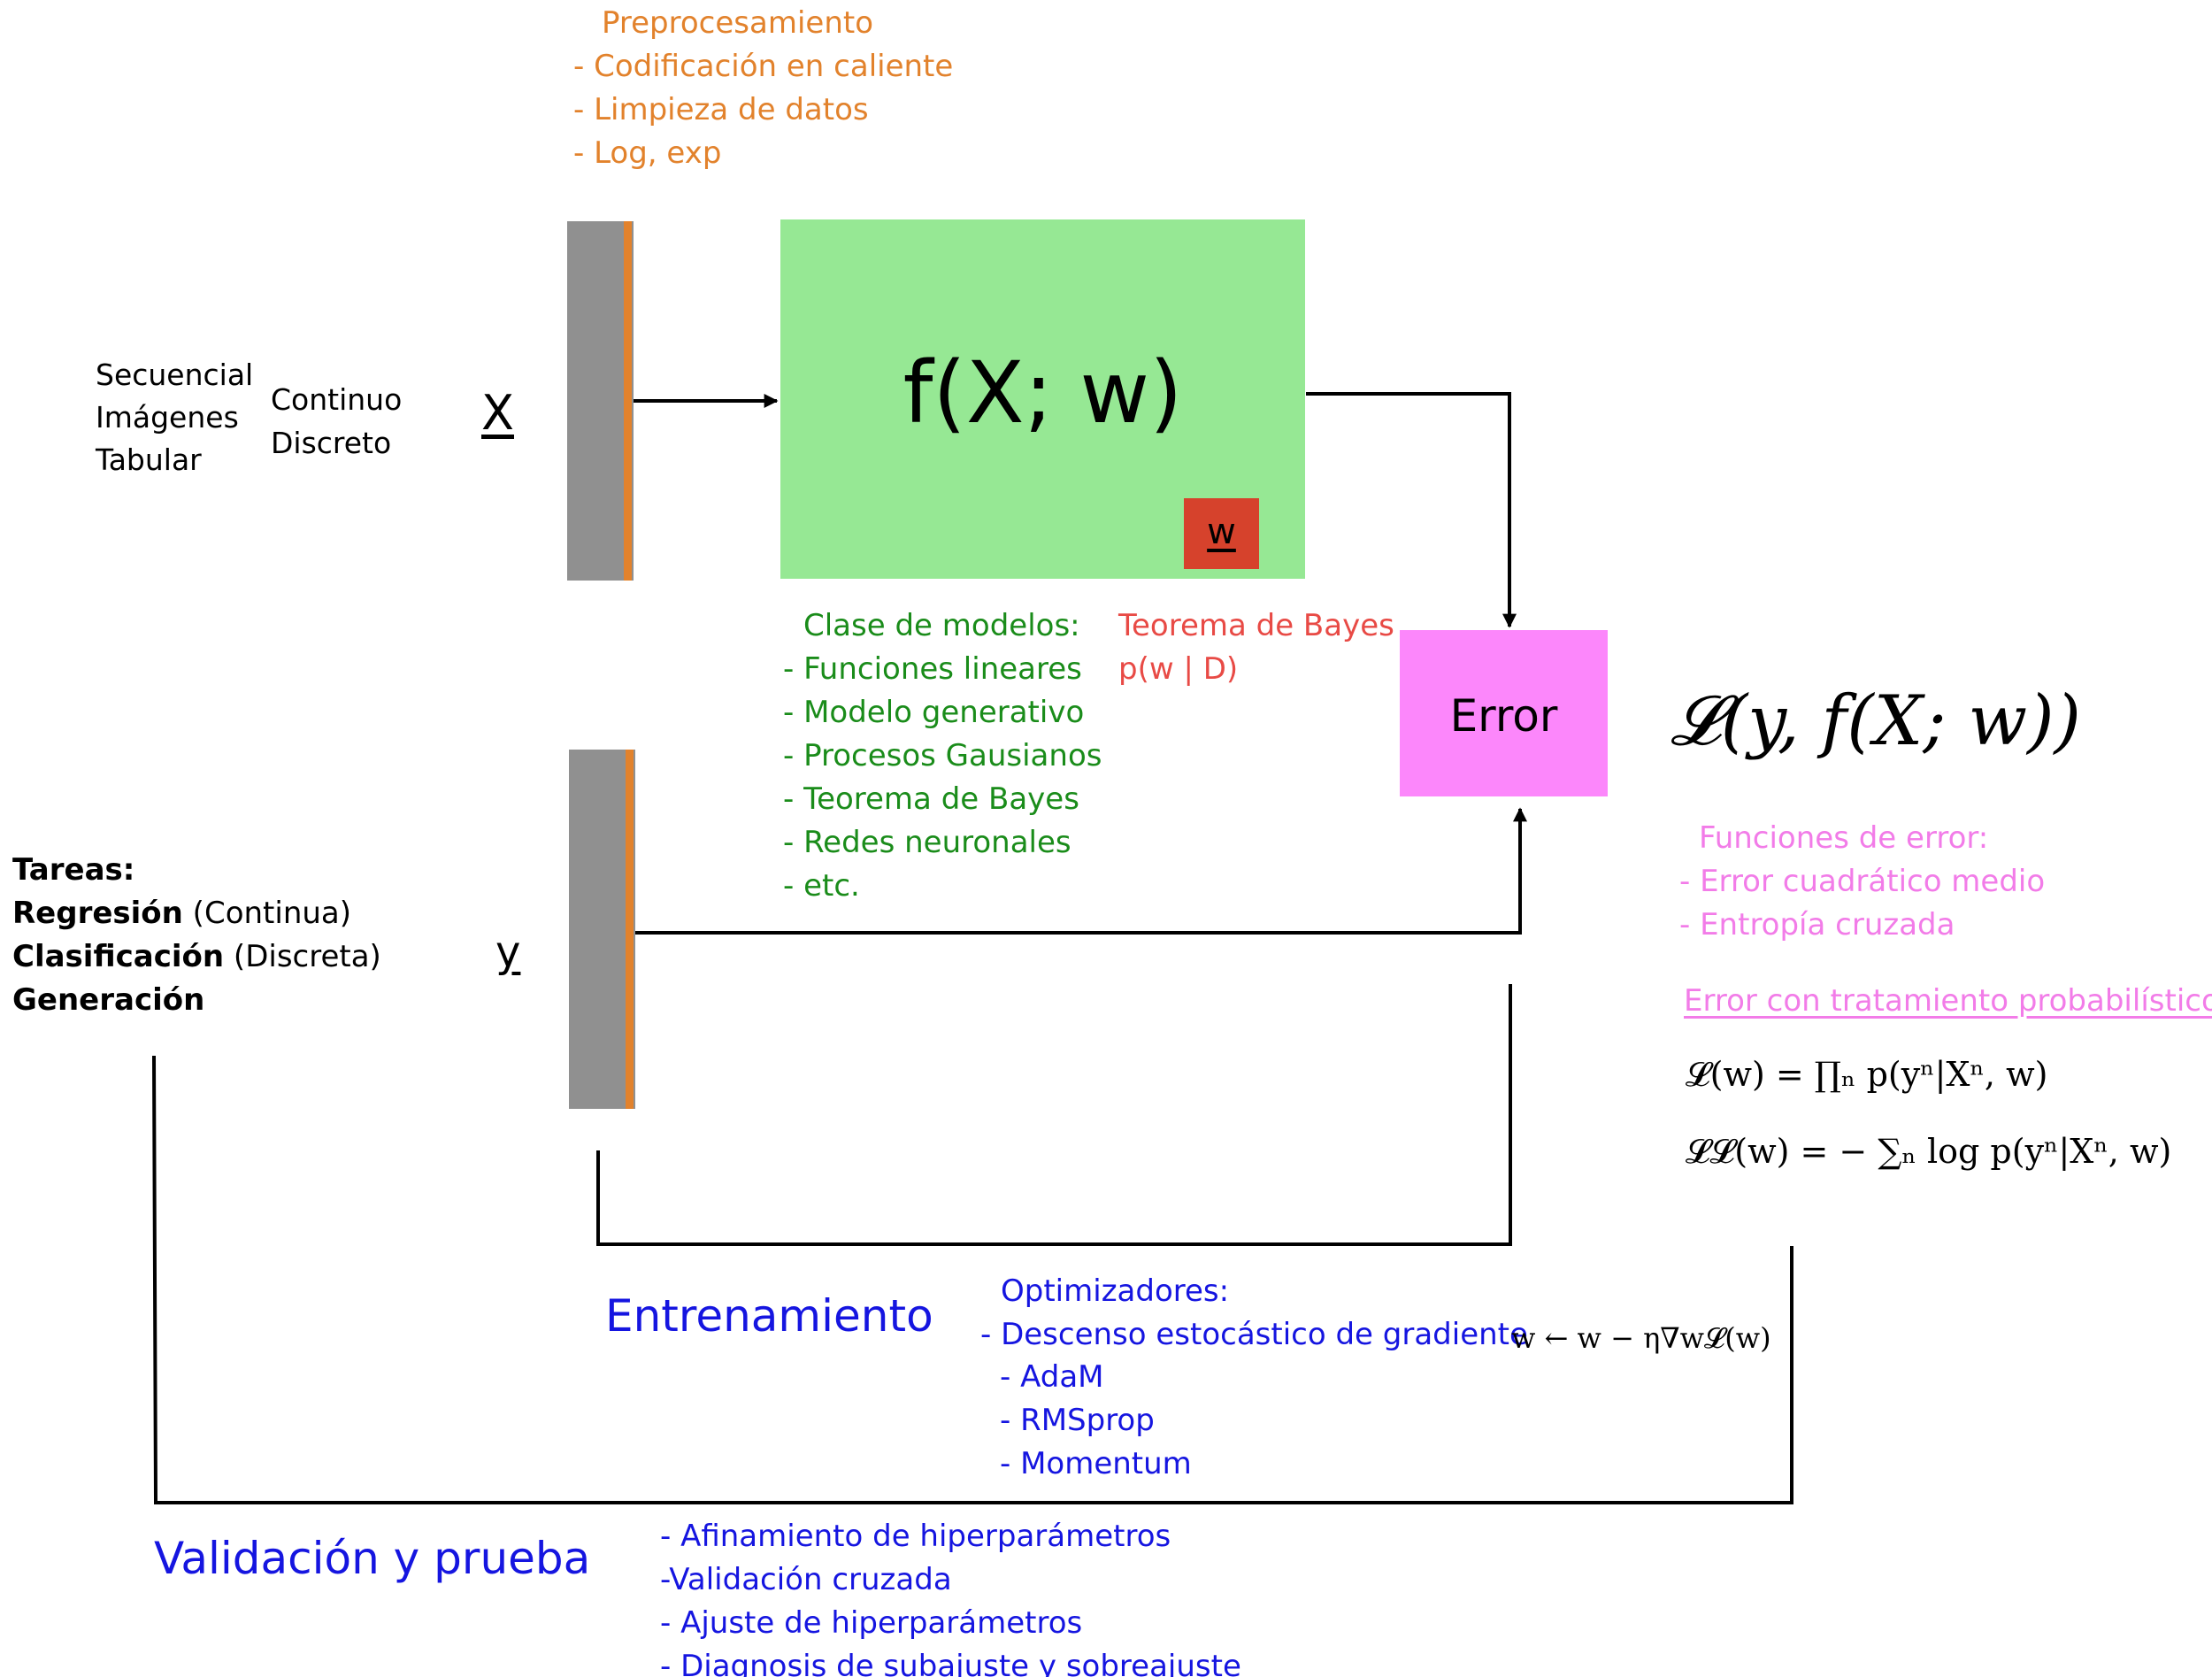  I want to click on task-detail: (Continua), so click(267, 913).